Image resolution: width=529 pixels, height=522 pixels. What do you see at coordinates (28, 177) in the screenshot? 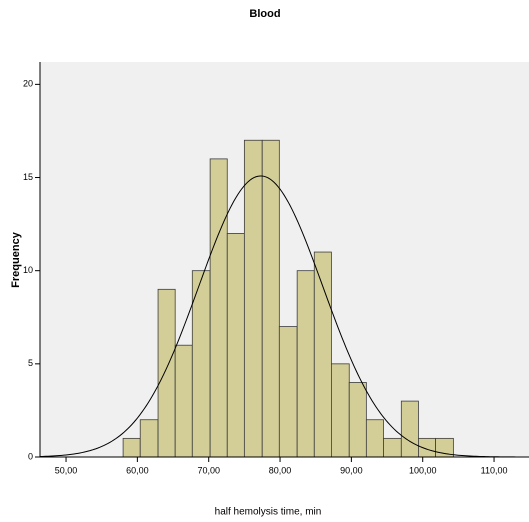
I see `y-tick-label: 15` at bounding box center [28, 177].